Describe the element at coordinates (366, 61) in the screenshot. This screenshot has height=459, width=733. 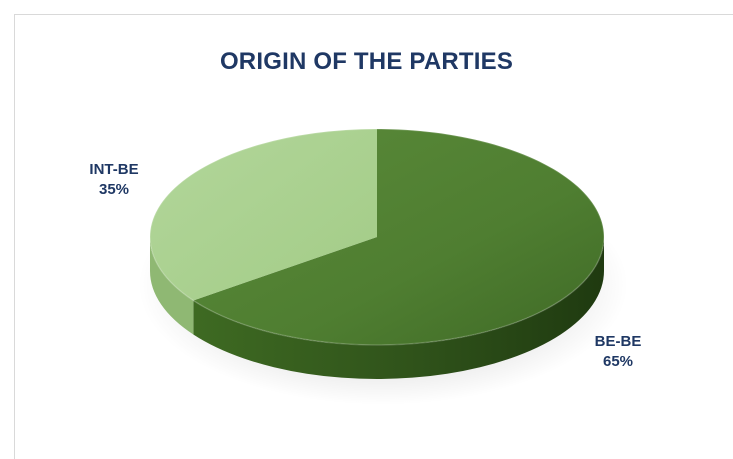
I see `chart-title: ORIGIN OF THE PARTIES` at that location.